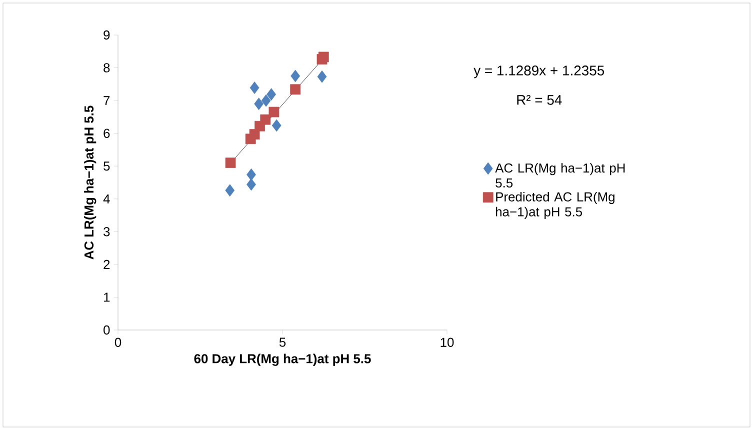 The width and height of the screenshot is (753, 430). I want to click on y-tick-label: 2, so click(107, 264).